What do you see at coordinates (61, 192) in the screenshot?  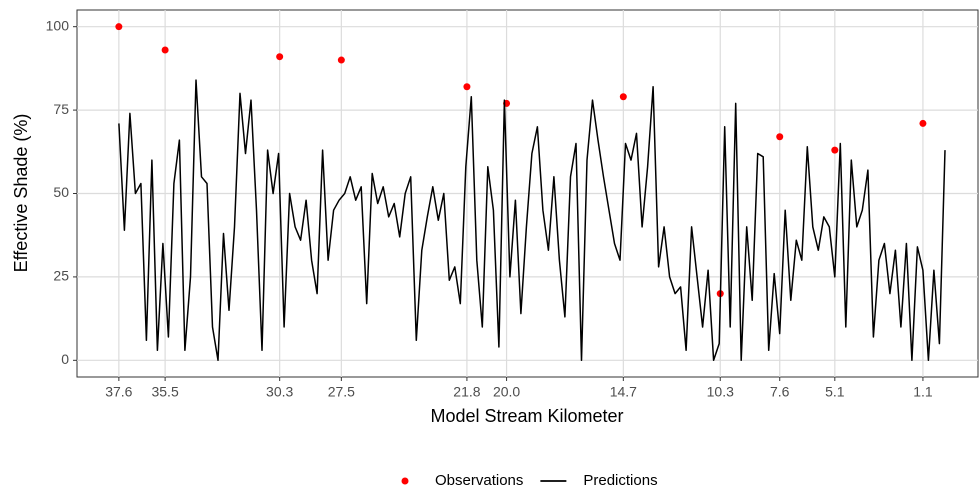 I see `y-tick-label: 50` at bounding box center [61, 192].